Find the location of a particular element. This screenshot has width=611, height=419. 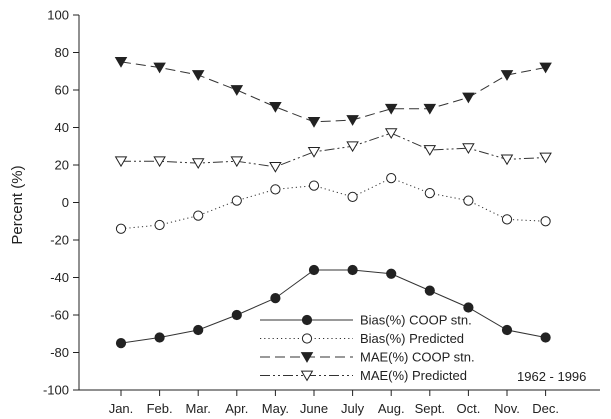

legend-entry: MAE(%) Predicted is located at coordinates (363, 375).